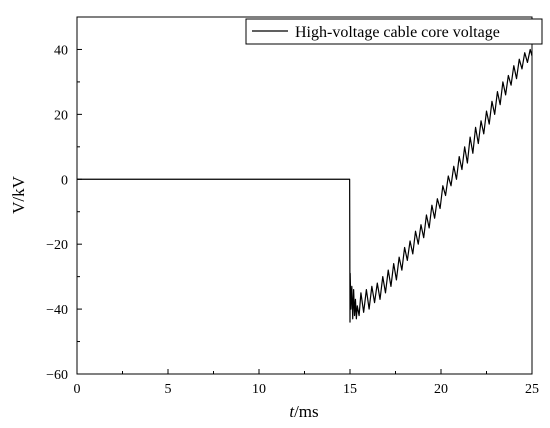  What do you see at coordinates (168, 389) in the screenshot?
I see `x-tick-label: 5` at bounding box center [168, 389].